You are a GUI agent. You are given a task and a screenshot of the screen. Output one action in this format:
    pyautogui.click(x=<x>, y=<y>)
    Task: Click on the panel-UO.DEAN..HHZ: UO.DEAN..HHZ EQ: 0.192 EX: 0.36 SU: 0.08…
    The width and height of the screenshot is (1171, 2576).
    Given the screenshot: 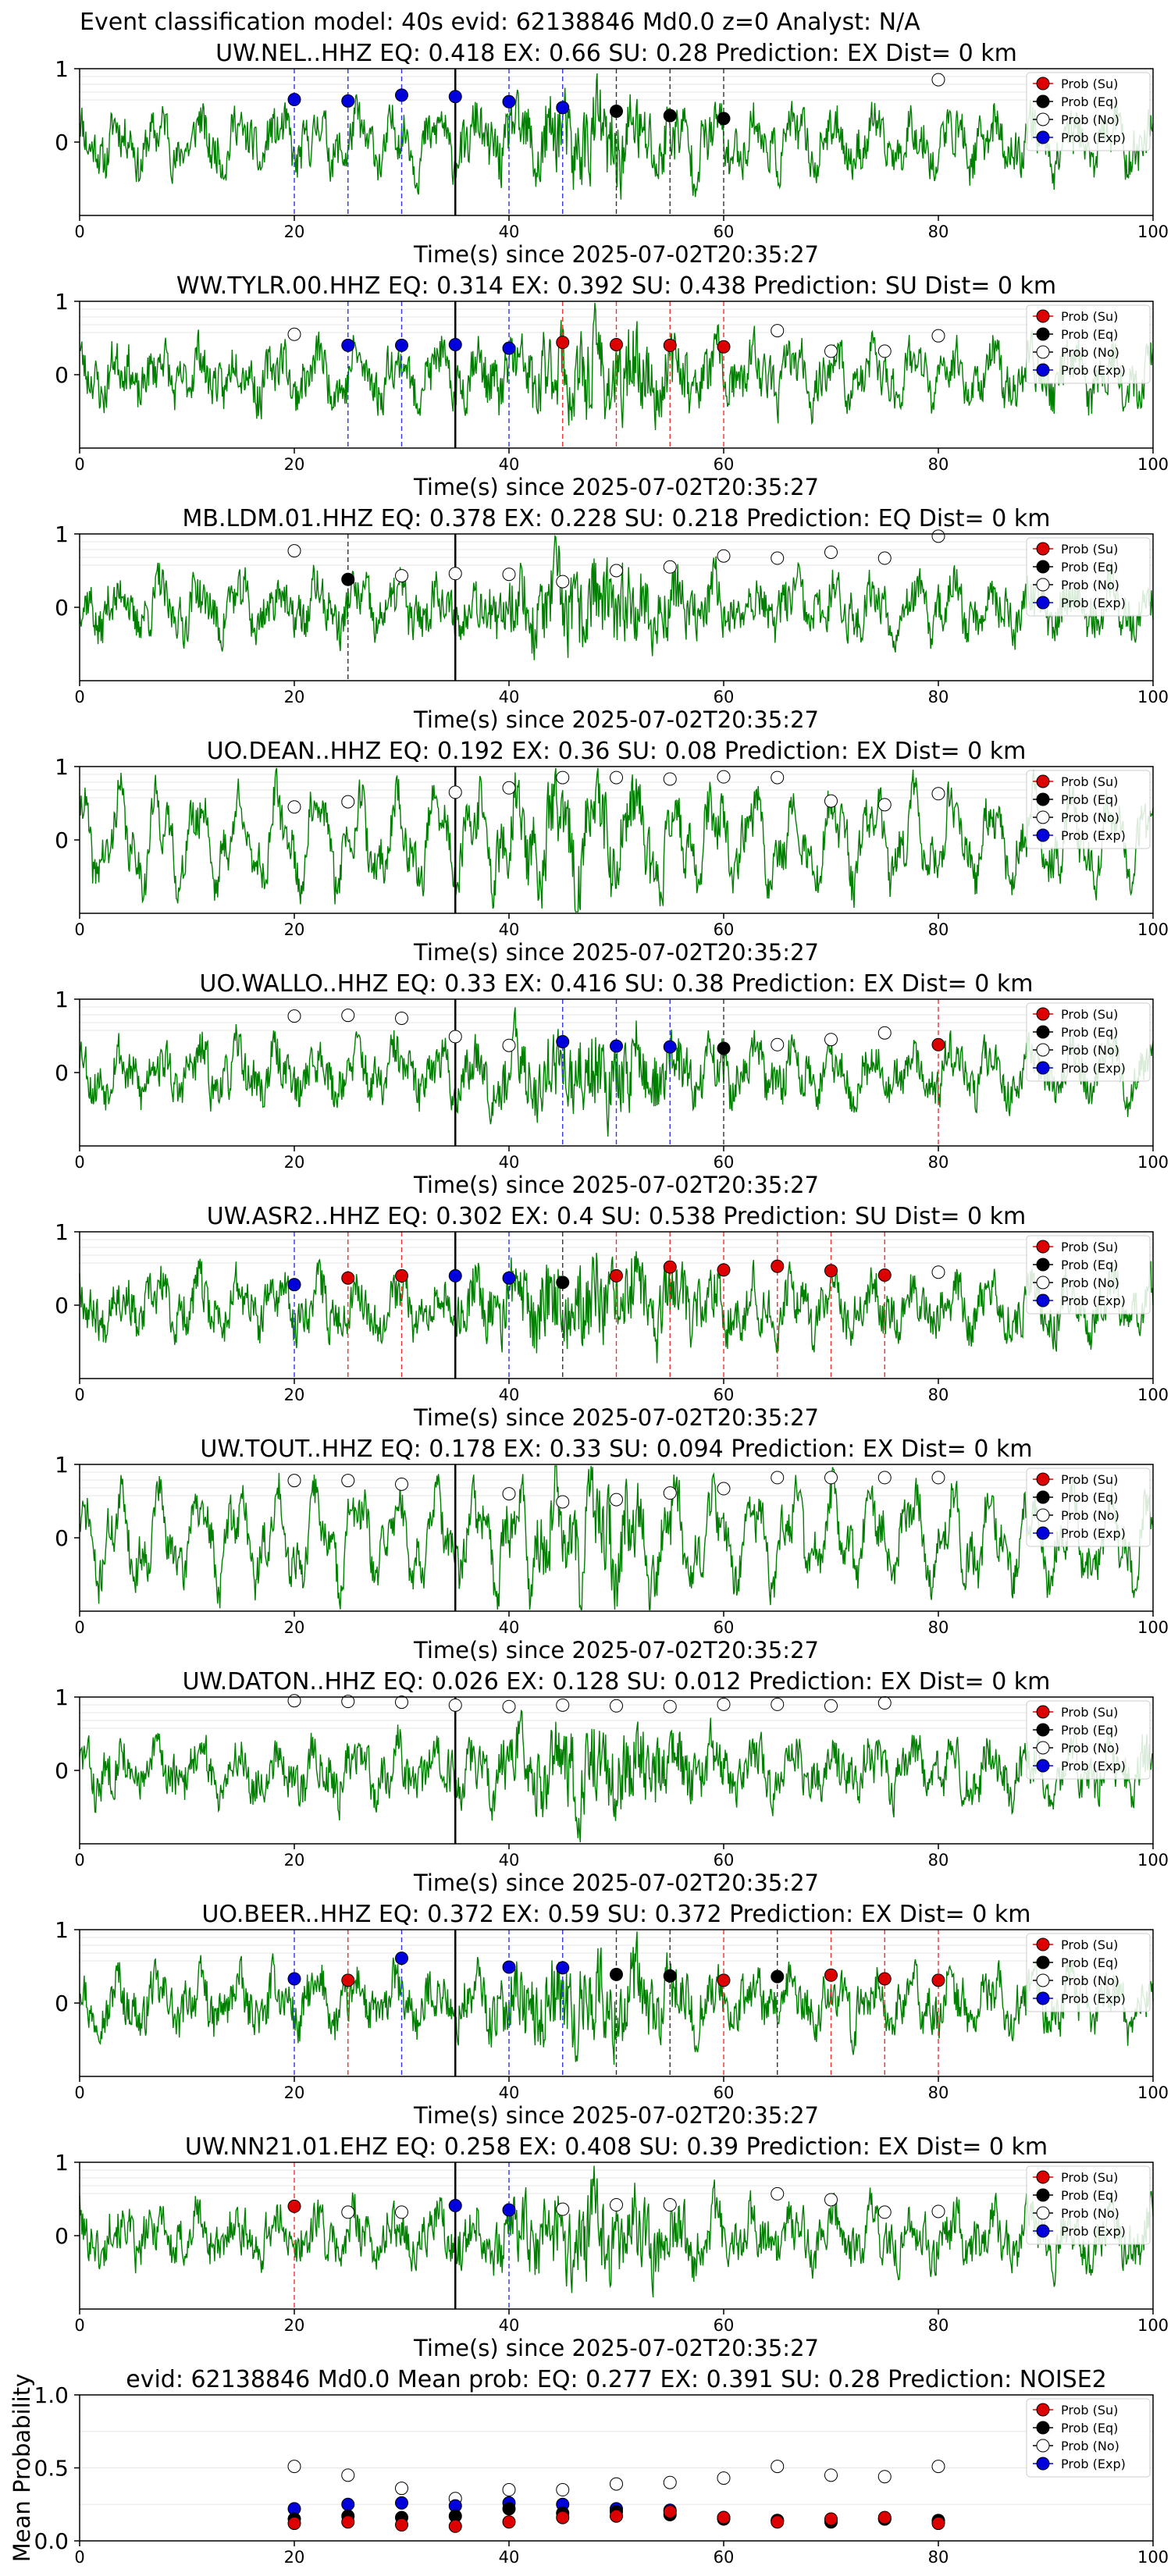 What is the action you would take?
    pyautogui.click(x=612, y=852)
    